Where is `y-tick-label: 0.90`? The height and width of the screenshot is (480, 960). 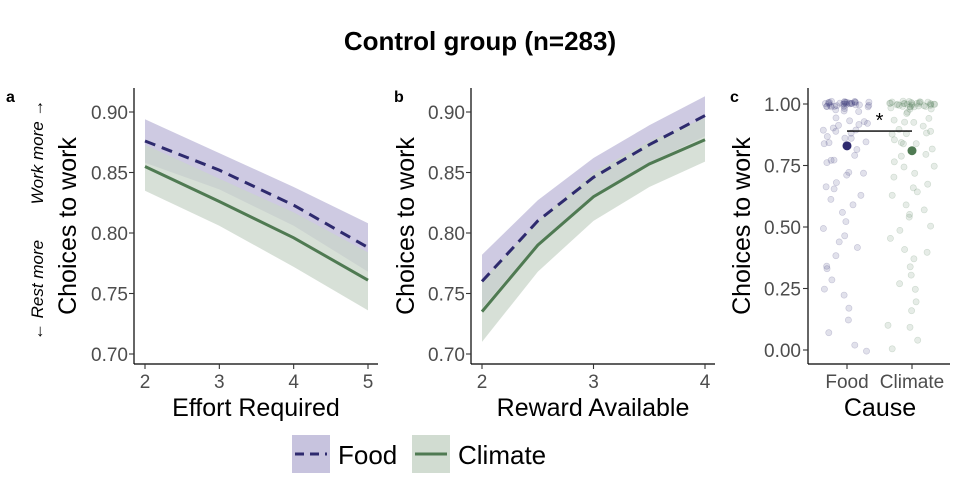
y-tick-label: 0.90 is located at coordinates (446, 113).